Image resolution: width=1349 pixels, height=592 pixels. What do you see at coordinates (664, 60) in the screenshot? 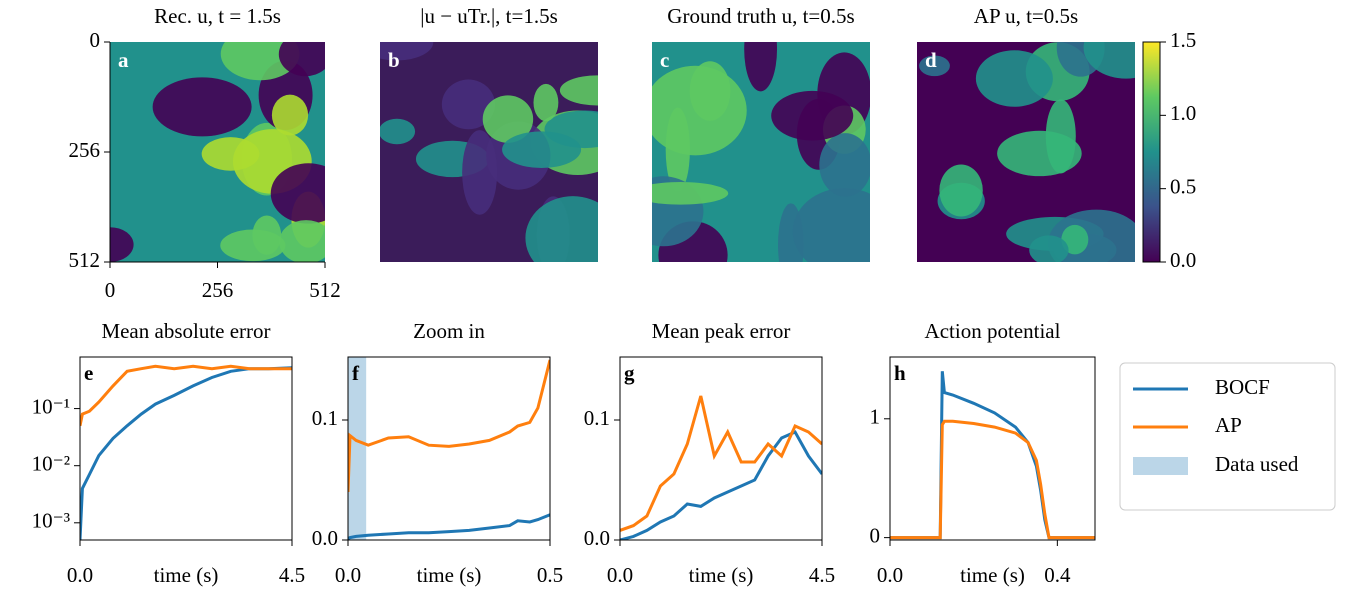
I see `panel-label: c` at bounding box center [664, 60].